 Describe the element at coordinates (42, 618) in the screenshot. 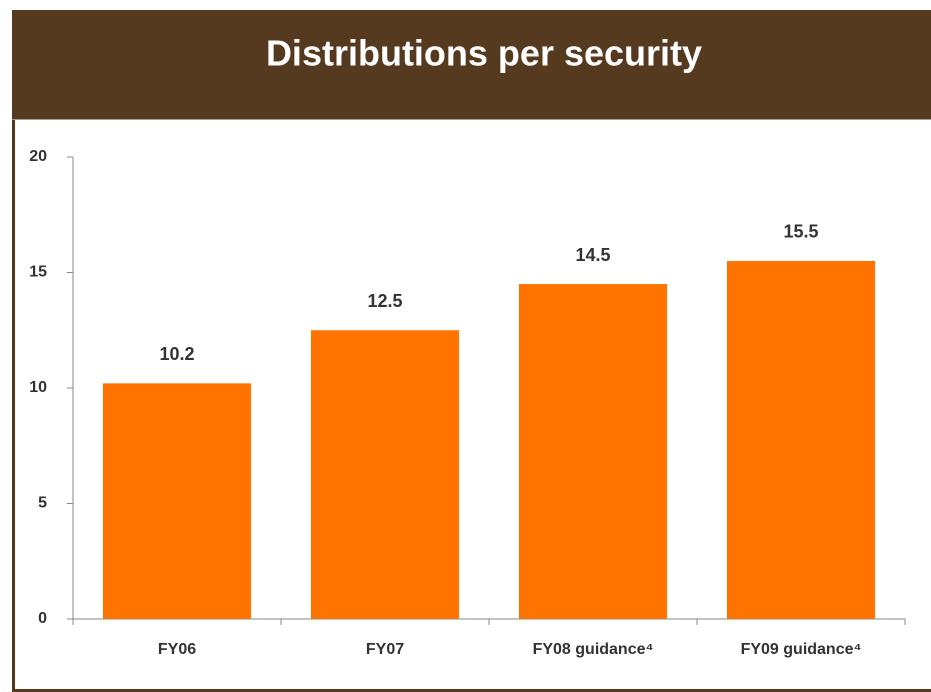

I see `y-tick-label: 0` at that location.